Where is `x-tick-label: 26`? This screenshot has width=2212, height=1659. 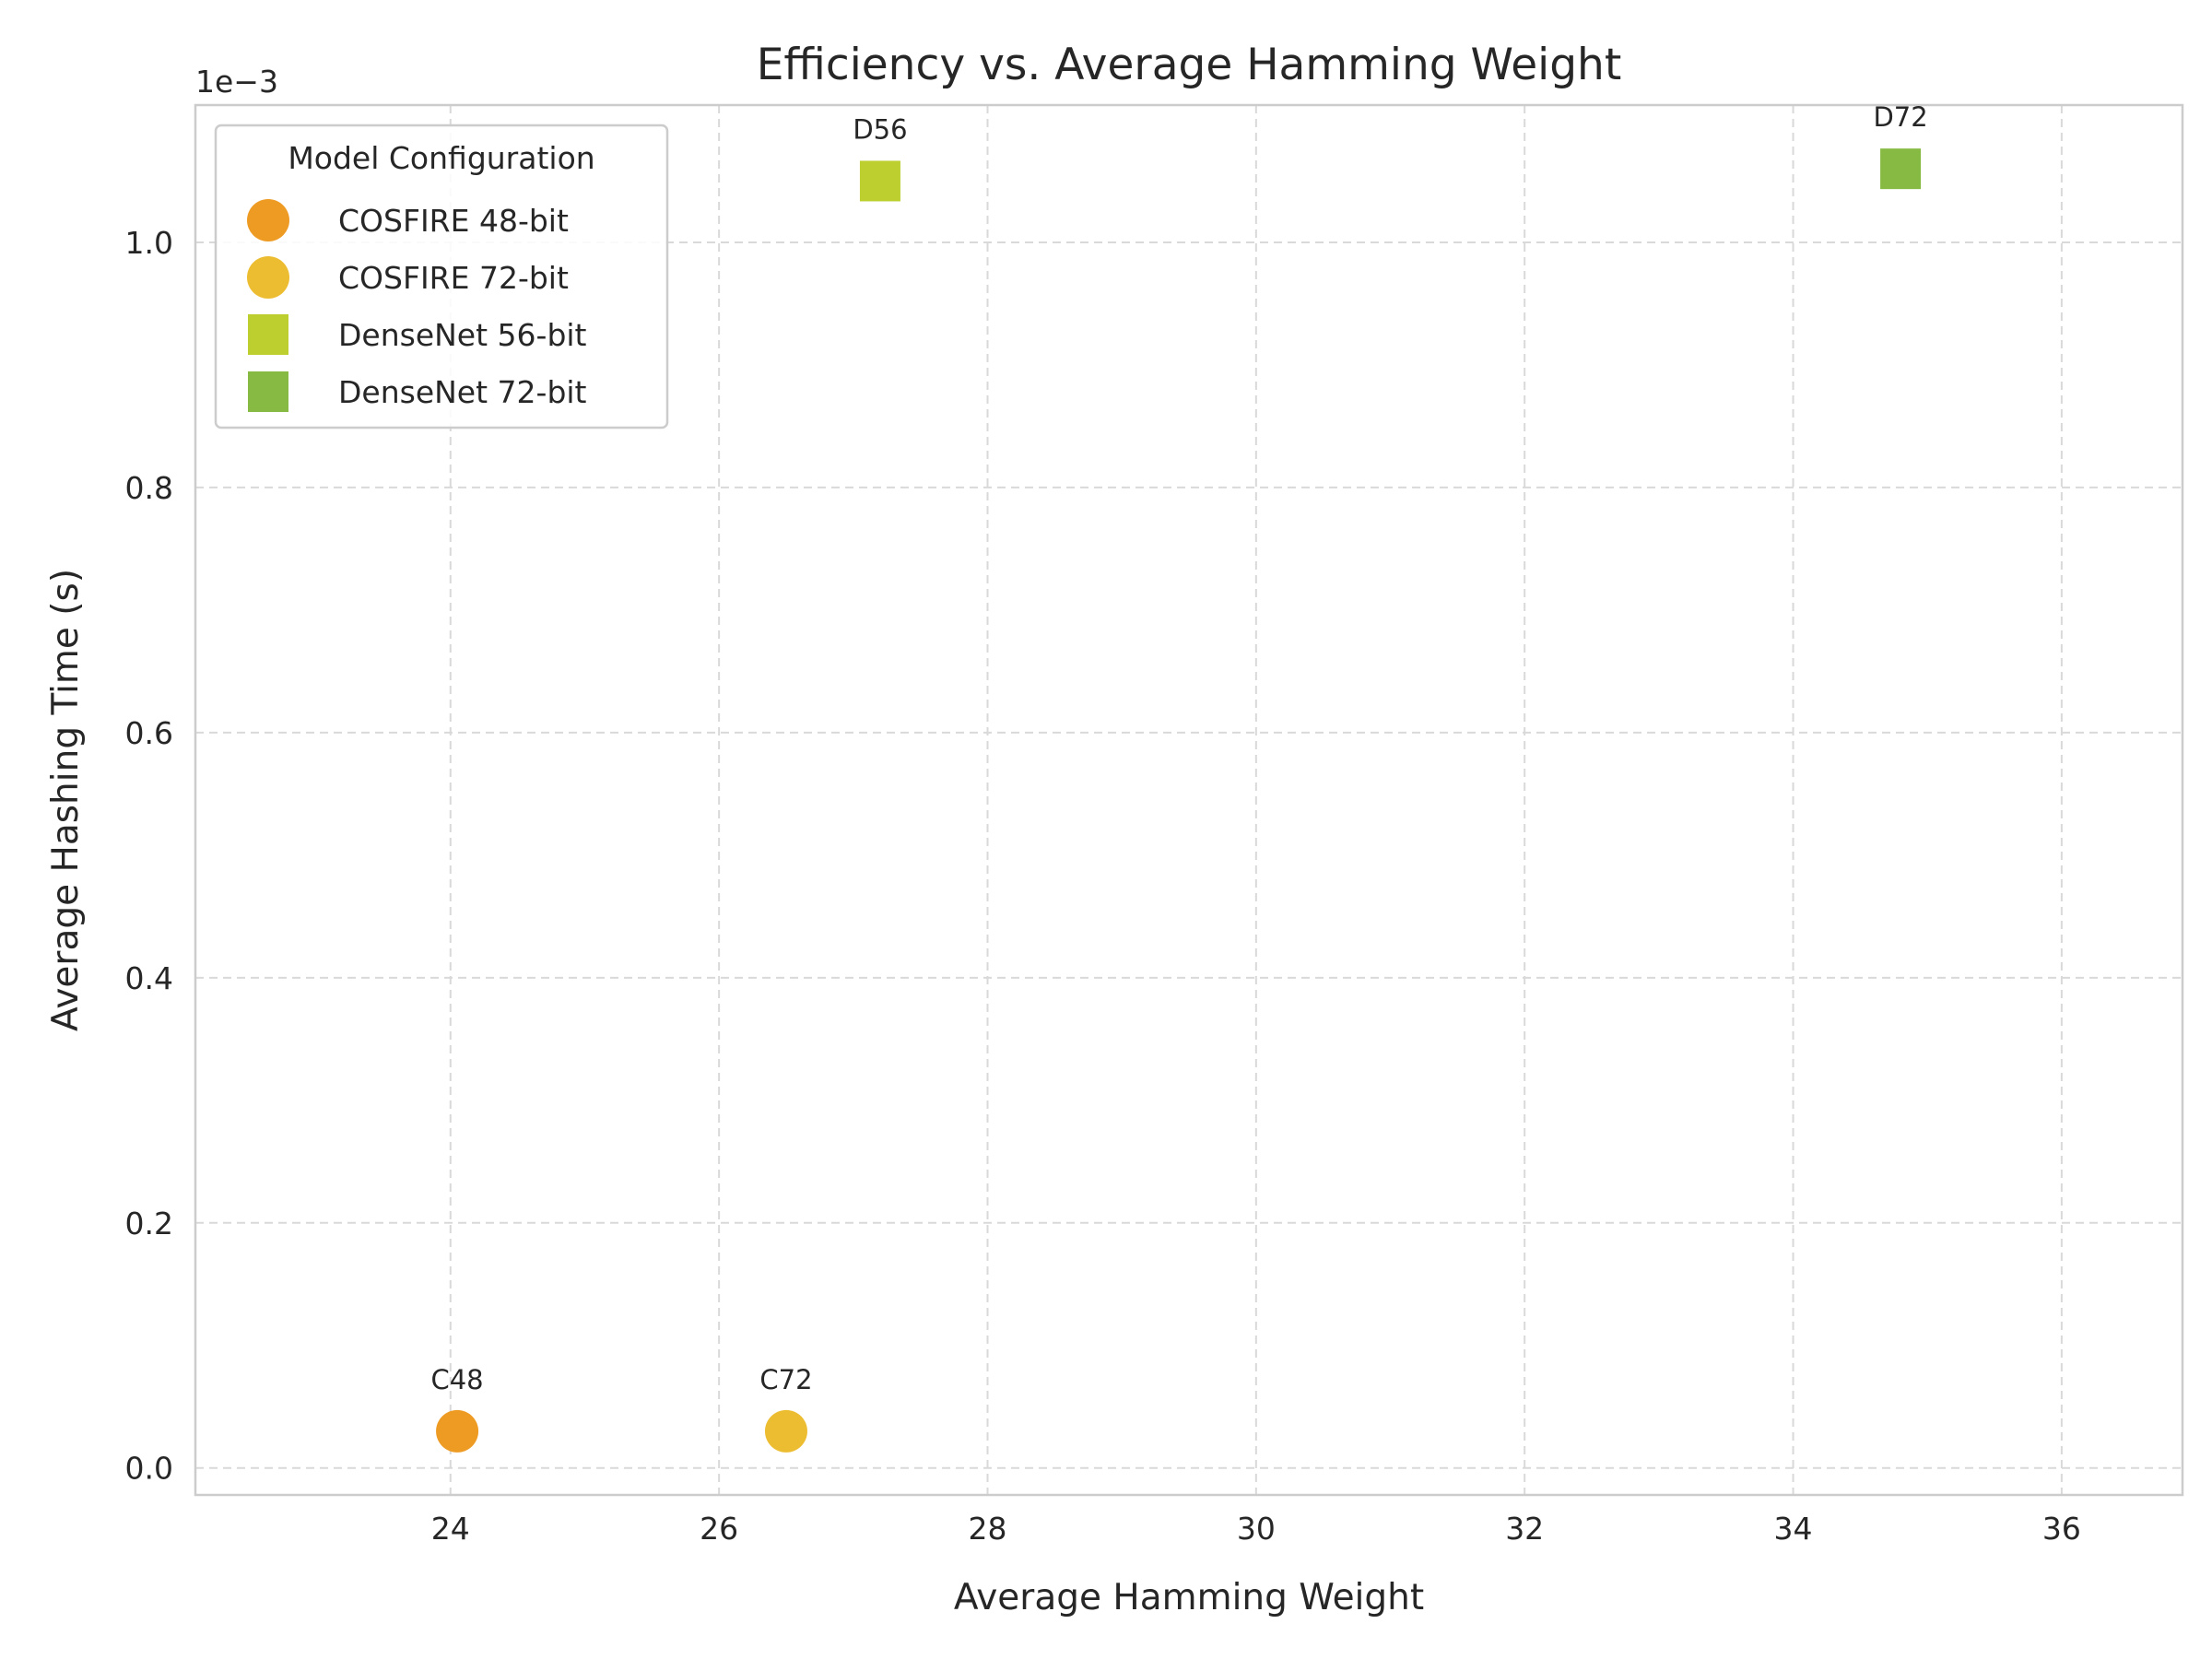 x-tick-label: 26 is located at coordinates (719, 1529).